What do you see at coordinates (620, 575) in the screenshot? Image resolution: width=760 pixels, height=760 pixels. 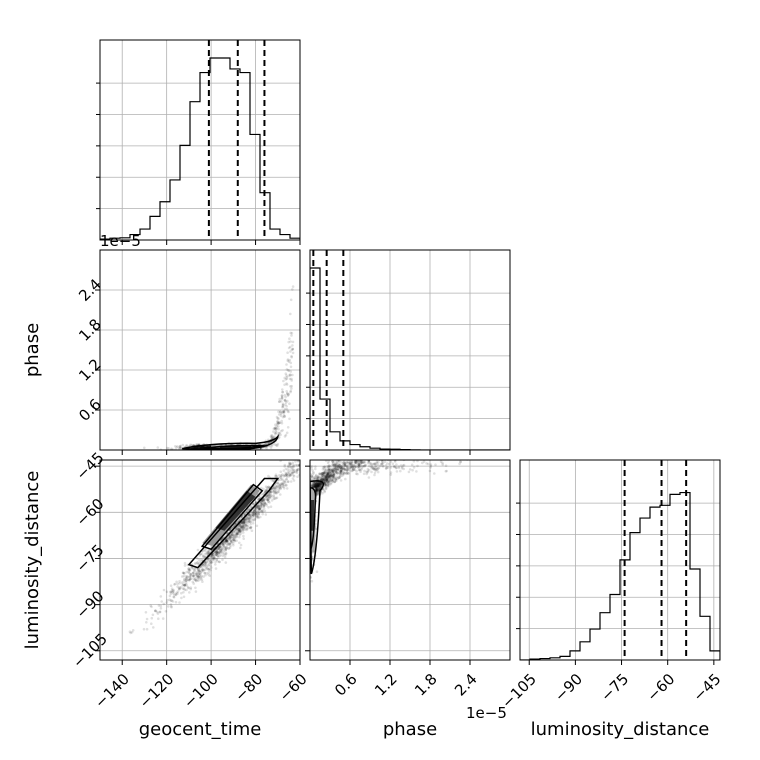 I see `histogram-luminosity_distance` at bounding box center [620, 575].